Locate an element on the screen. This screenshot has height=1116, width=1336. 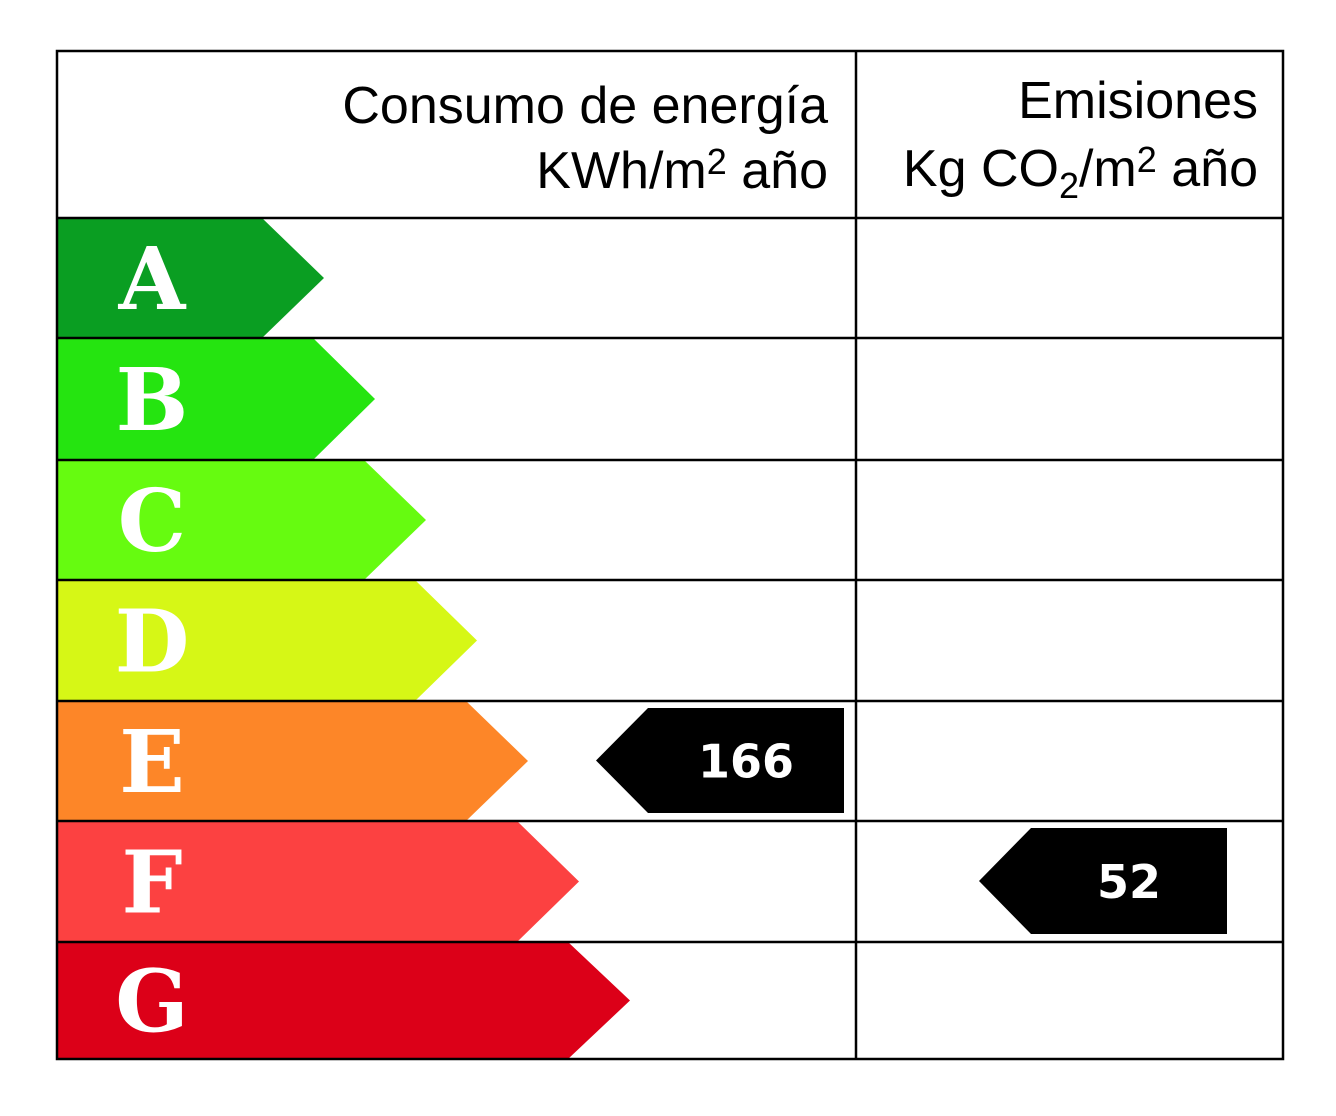
rating-b-arrow: B is located at coordinates (216, 399).